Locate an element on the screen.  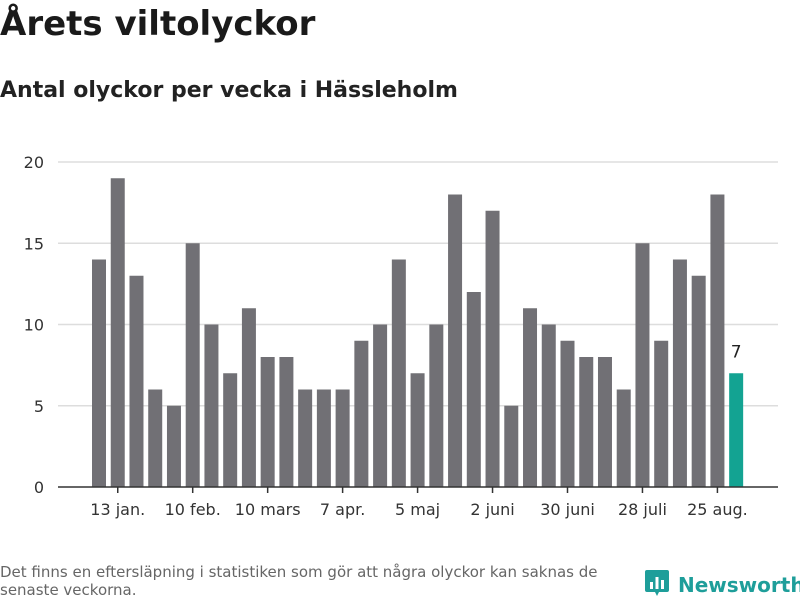
chart-title: Årets viltolyckor is located at coordinates (158, 24).